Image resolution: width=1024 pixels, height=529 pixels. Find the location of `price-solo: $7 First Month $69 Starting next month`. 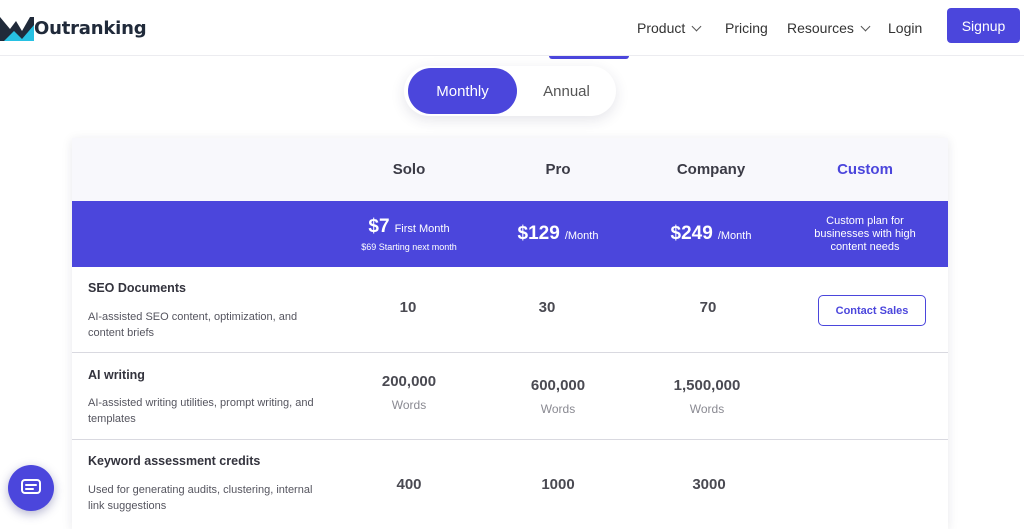

price-solo: $7 First Month $69 Starting next month is located at coordinates (409, 234).